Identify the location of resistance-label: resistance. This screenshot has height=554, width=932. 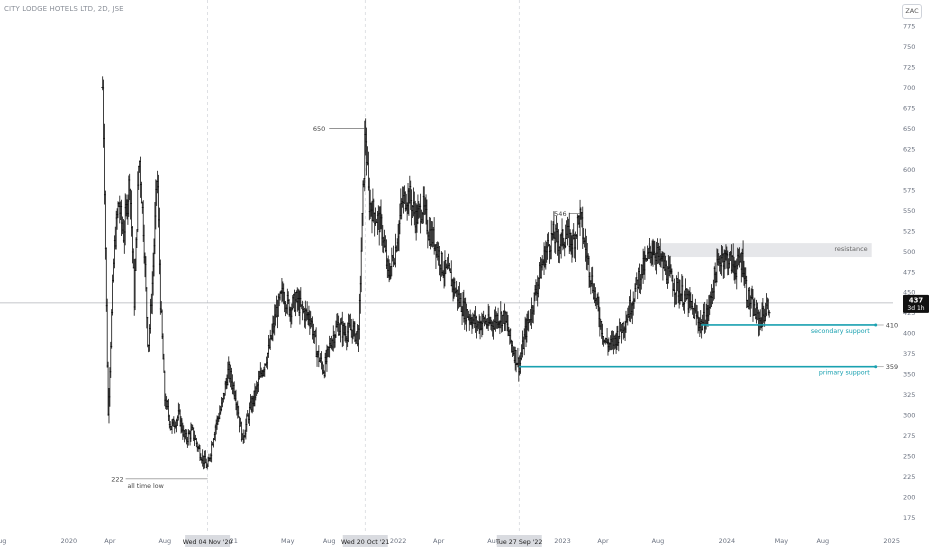
(850, 249).